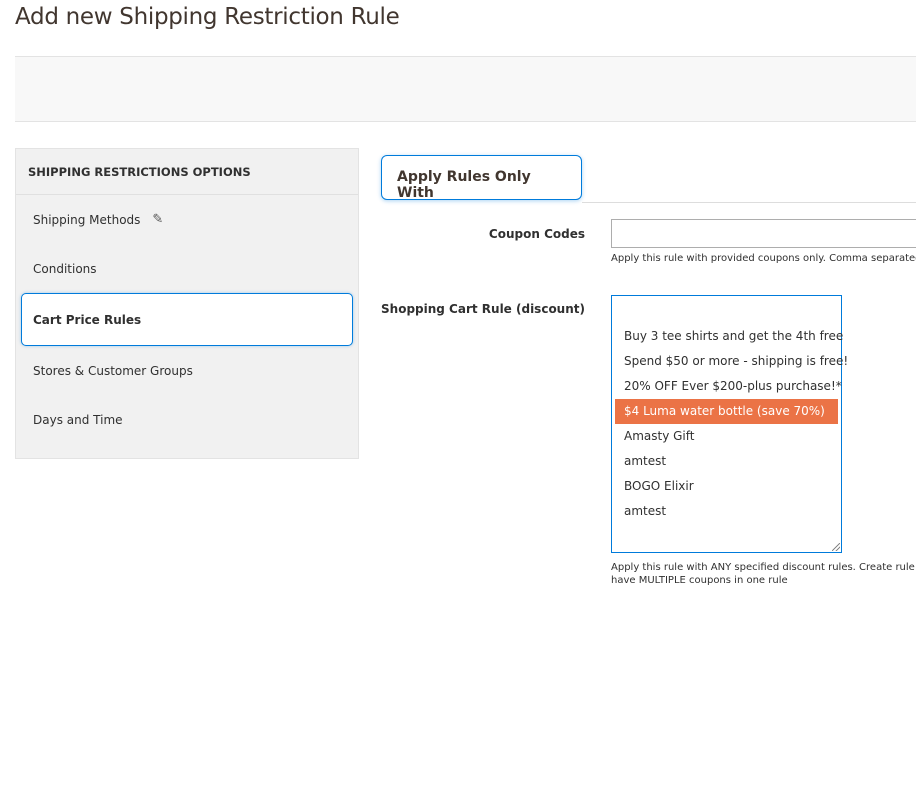 The height and width of the screenshot is (802, 916). Describe the element at coordinates (78, 419) in the screenshot. I see `sidebar-item-label: Days and Time` at that location.